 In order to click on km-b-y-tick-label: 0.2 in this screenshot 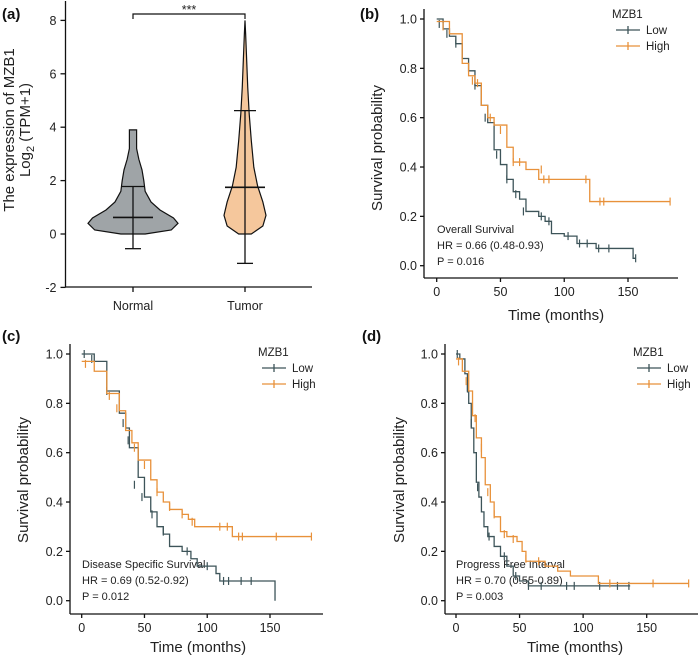, I will do `click(408, 217)`.